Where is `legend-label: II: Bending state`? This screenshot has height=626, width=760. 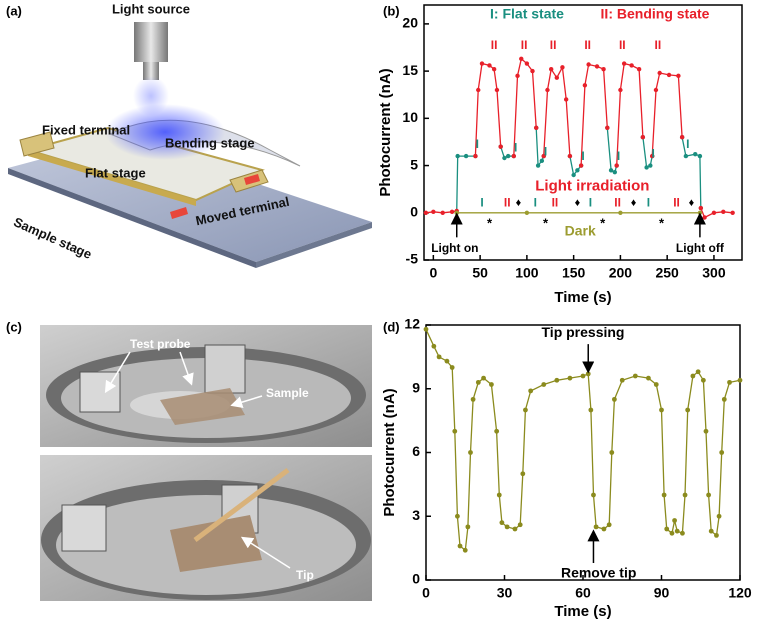
legend-label: II: Bending state is located at coordinates (655, 14).